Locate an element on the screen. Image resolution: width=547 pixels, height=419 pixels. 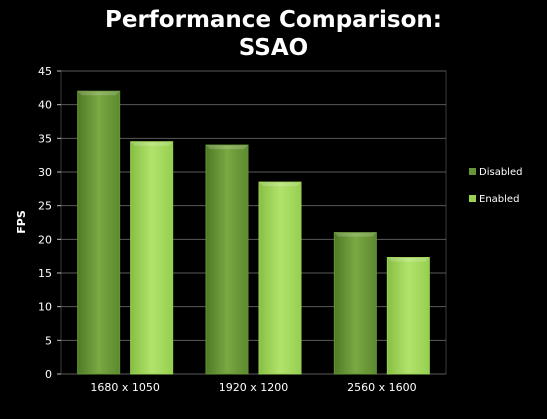
y-tick-label: 5 is located at coordinates (48, 340).